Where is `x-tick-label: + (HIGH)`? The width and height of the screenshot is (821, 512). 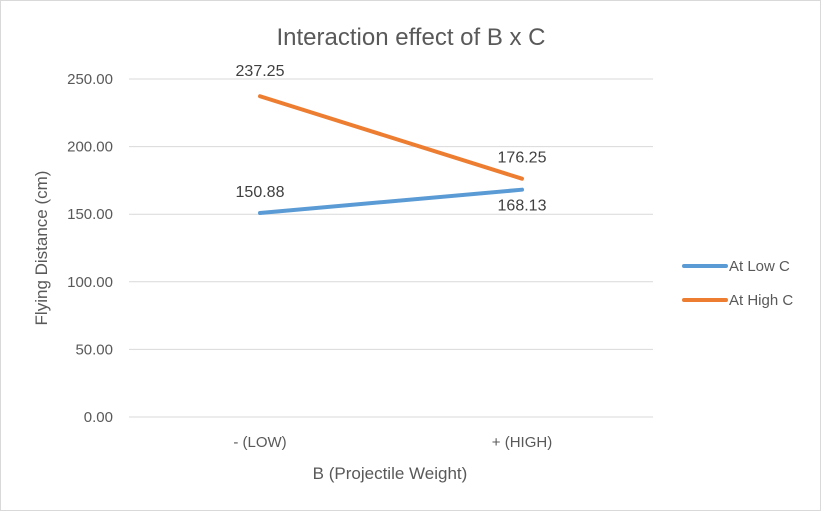 x-tick-label: + (HIGH) is located at coordinates (522, 442).